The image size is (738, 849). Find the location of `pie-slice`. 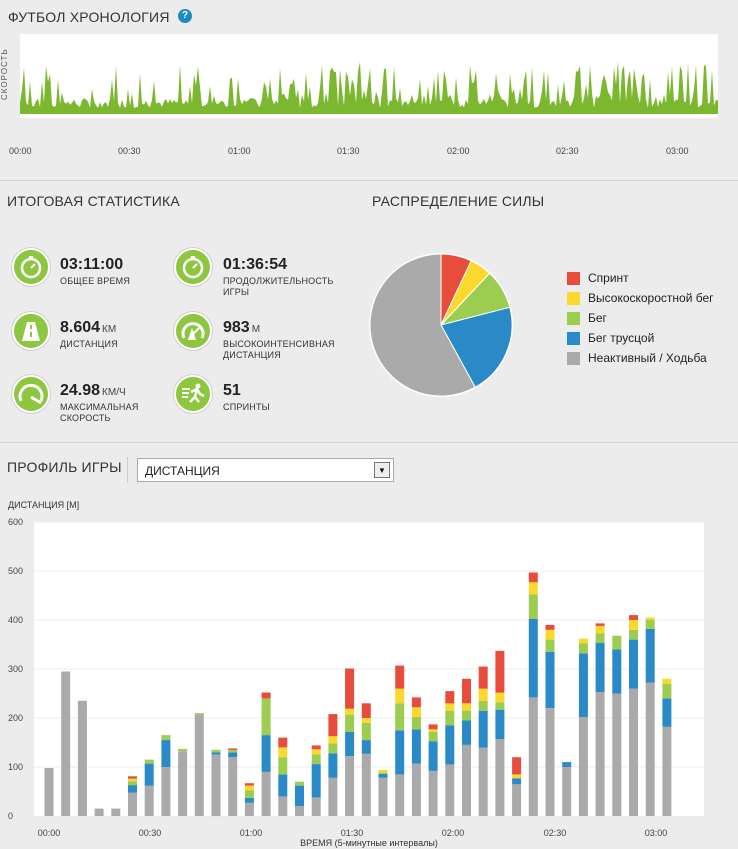

pie-slice is located at coordinates (422, 325).